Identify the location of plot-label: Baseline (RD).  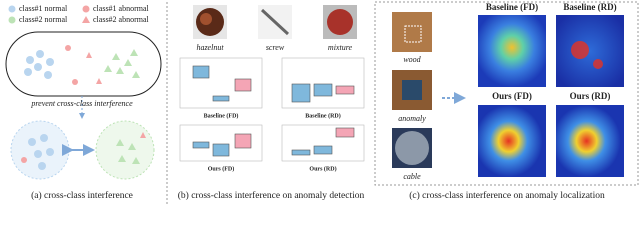
(323, 115).